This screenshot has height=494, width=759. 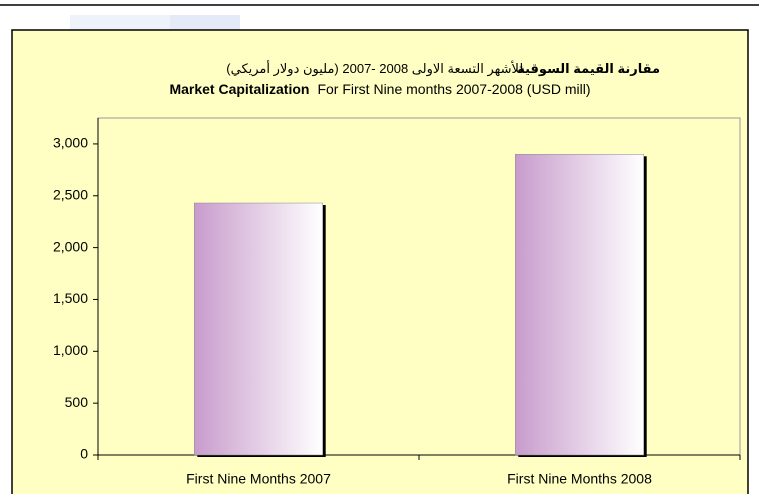 What do you see at coordinates (77, 402) in the screenshot?
I see `y-tick-label: 500` at bounding box center [77, 402].